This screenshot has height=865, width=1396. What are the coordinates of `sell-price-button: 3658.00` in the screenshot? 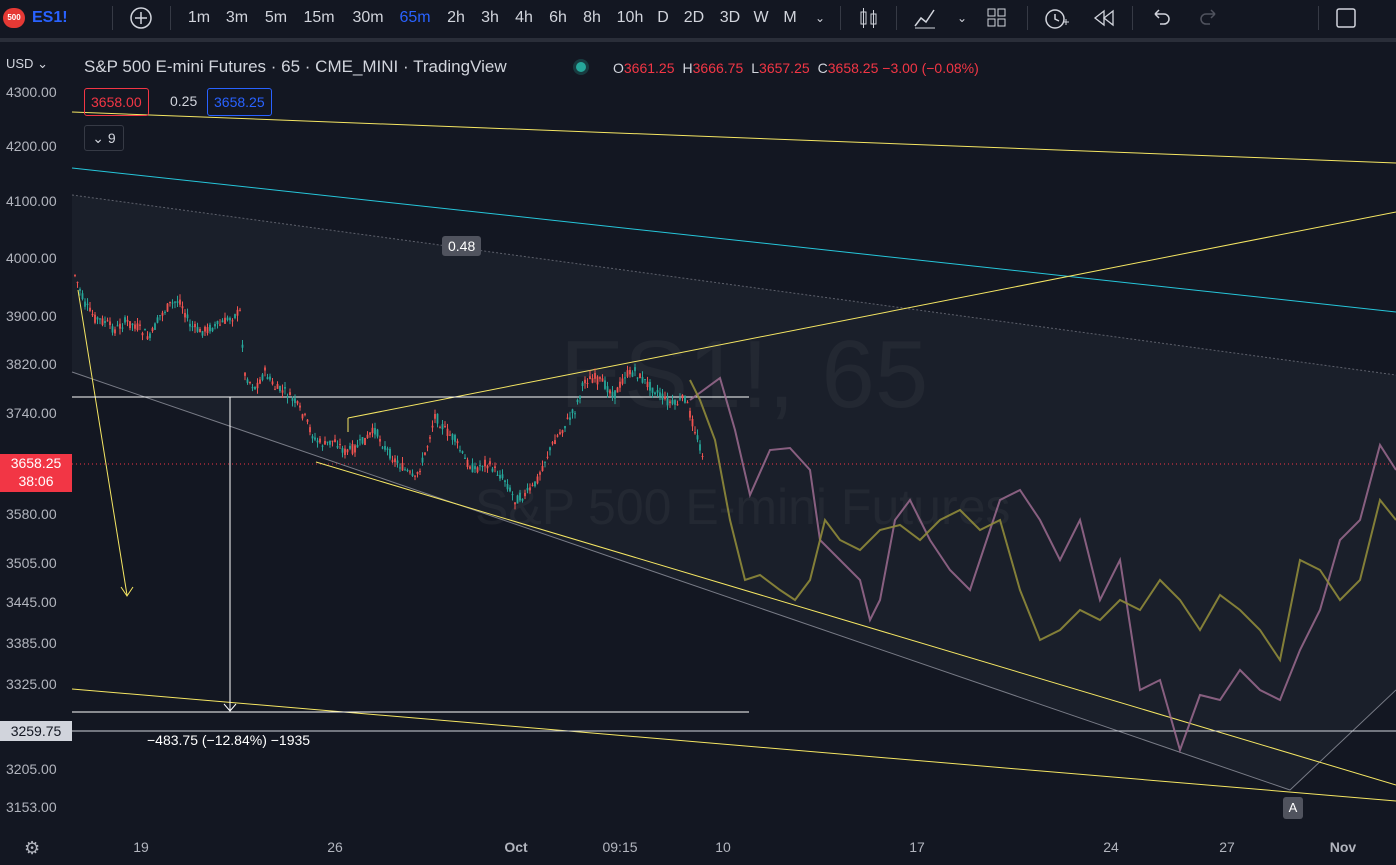 It's located at (116, 102).